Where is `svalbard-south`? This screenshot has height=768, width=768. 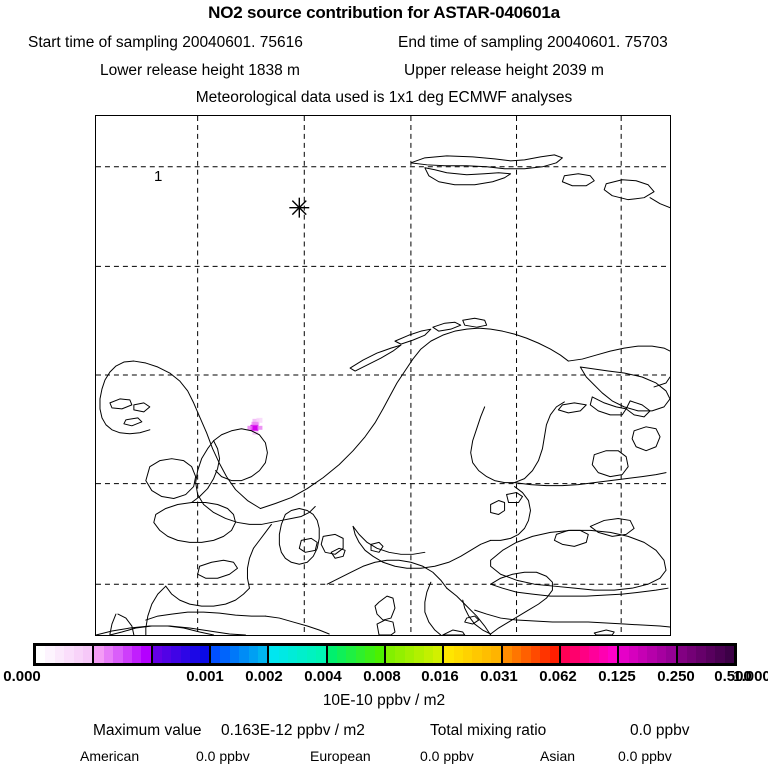
svalbard-south is located at coordinates (468, 176).